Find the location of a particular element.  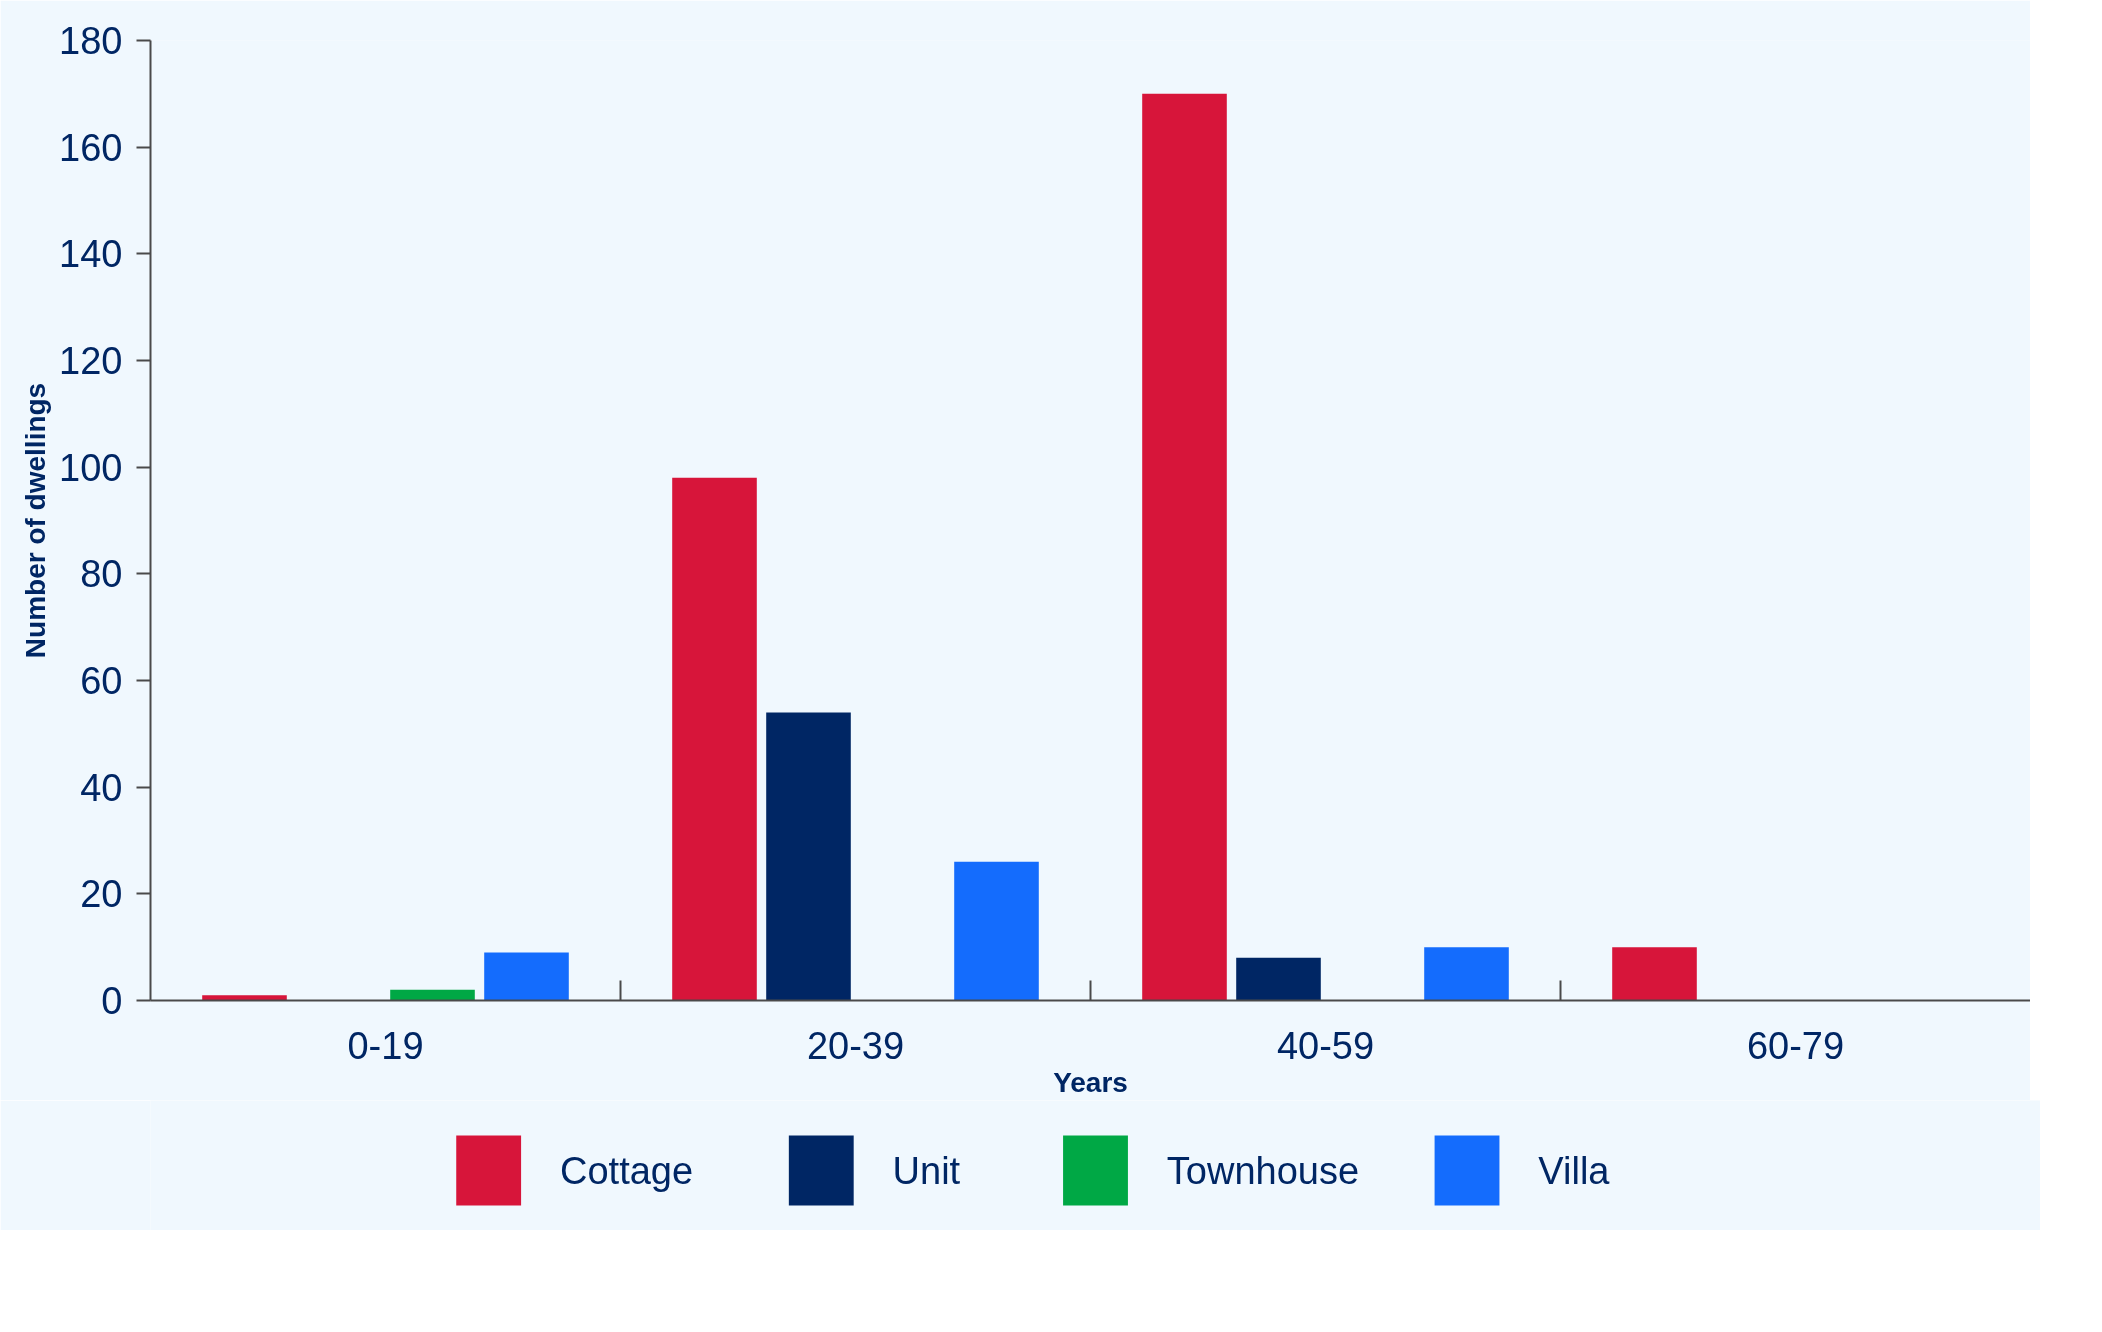

y-tick-label: 60 is located at coordinates (101, 681).